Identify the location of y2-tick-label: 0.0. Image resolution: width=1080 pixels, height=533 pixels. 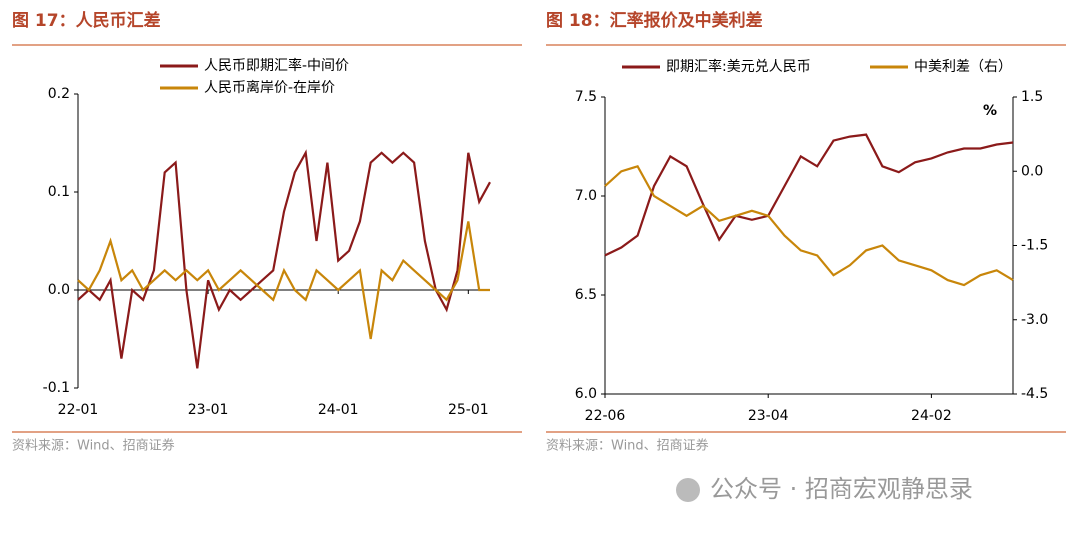
(1032, 171).